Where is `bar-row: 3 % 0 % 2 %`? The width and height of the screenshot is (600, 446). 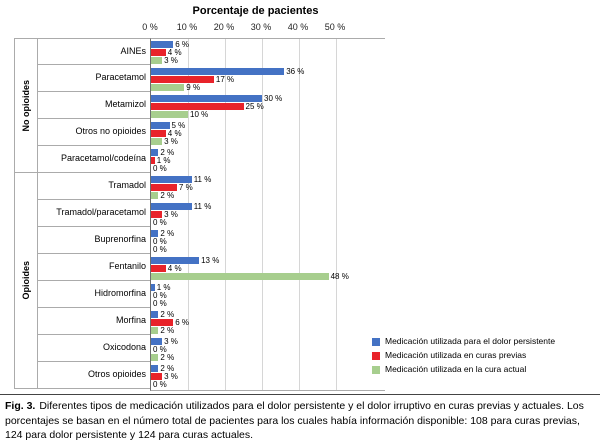
bar-row: 3 % 0 % 2 % is located at coordinates (268, 349).